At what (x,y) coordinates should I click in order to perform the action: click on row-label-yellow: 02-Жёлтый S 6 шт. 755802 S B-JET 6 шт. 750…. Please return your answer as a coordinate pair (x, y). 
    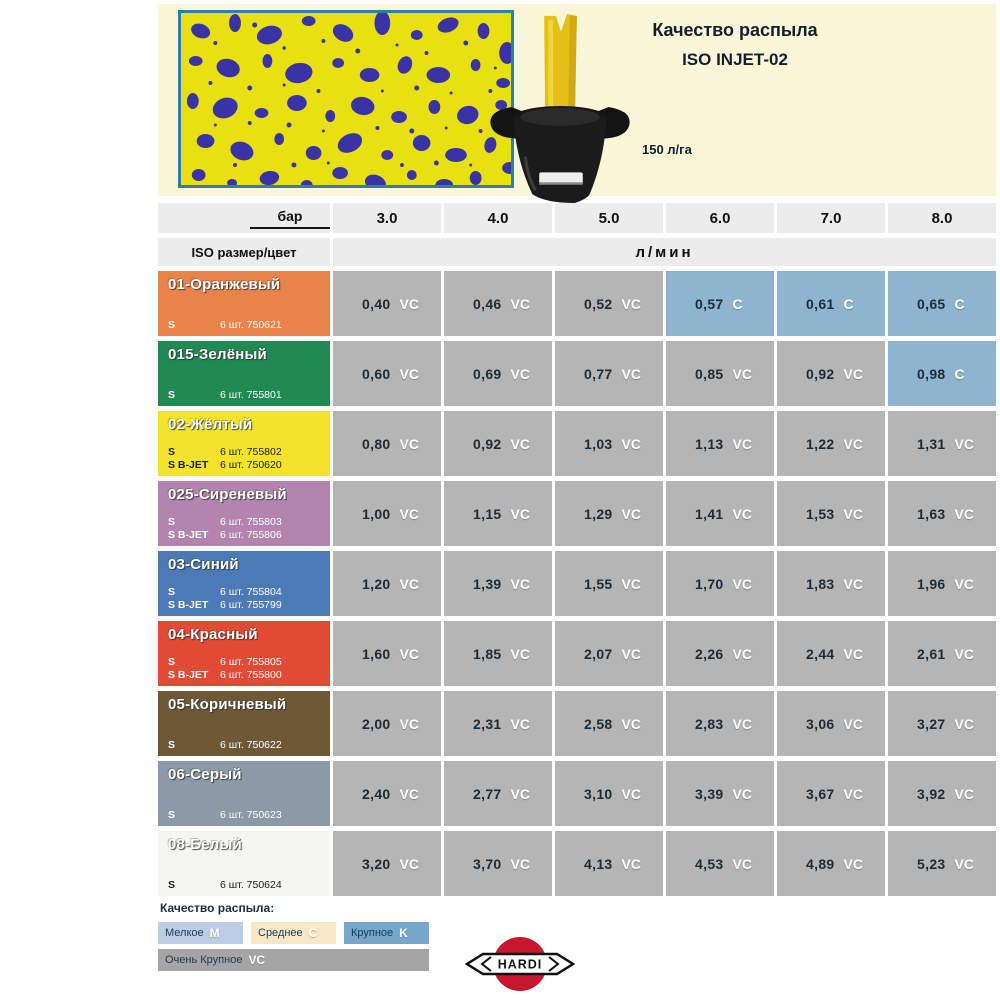
    Looking at the image, I should click on (244, 443).